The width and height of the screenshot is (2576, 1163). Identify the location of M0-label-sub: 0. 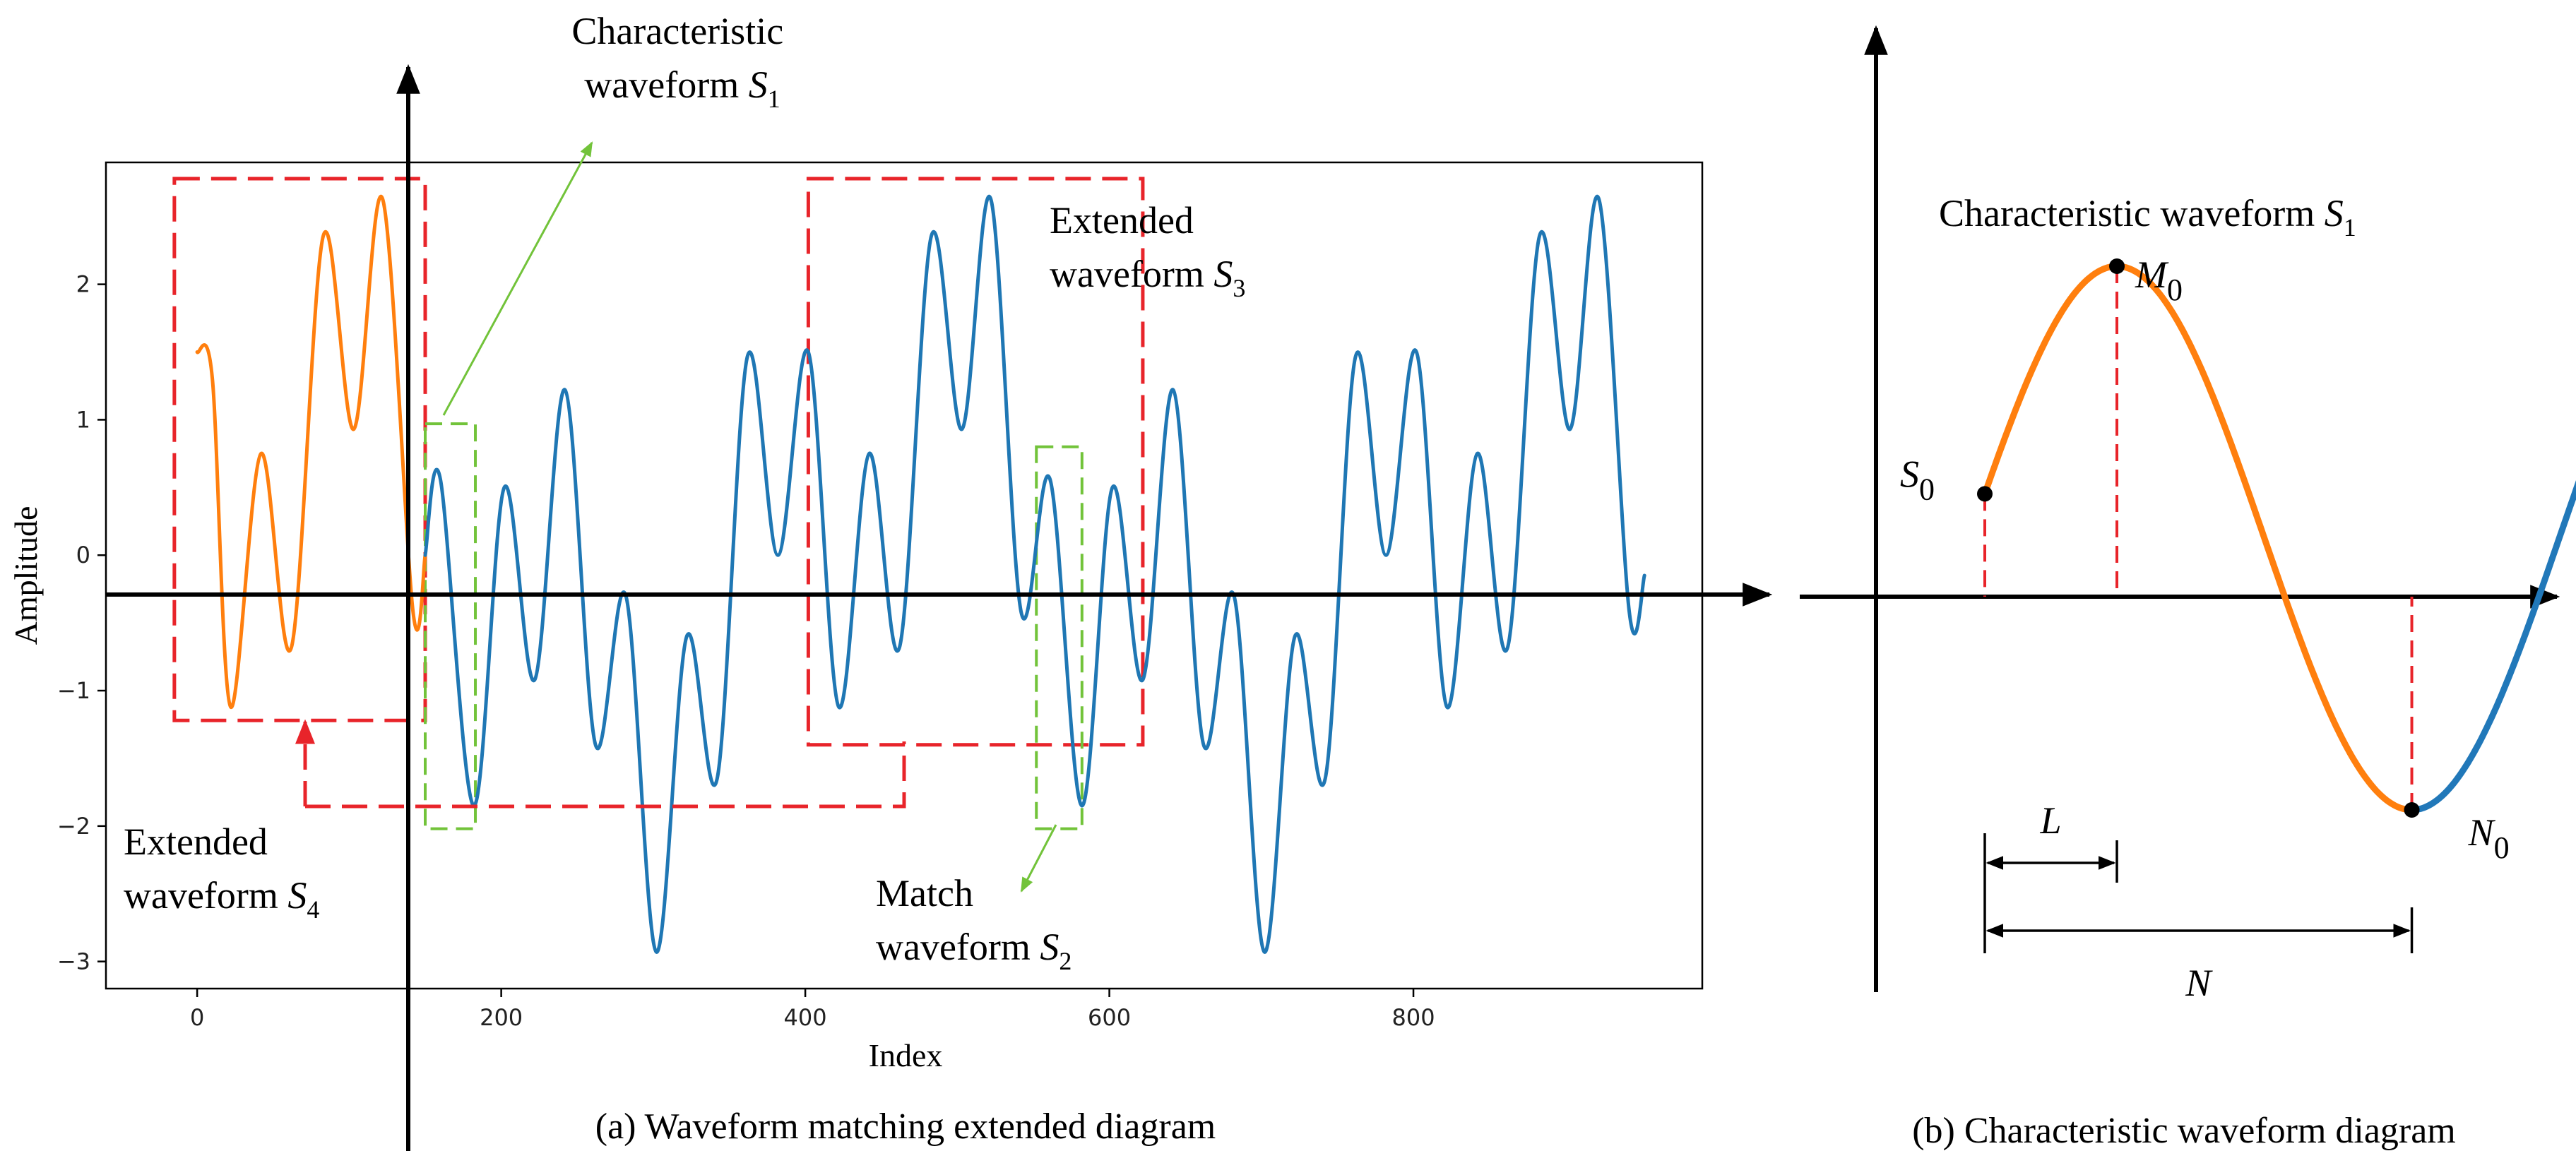
(2175, 290).